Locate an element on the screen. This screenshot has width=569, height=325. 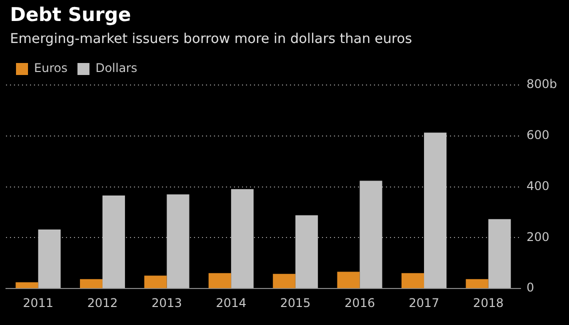
chart-title: Debt Surge is located at coordinates (71, 15).